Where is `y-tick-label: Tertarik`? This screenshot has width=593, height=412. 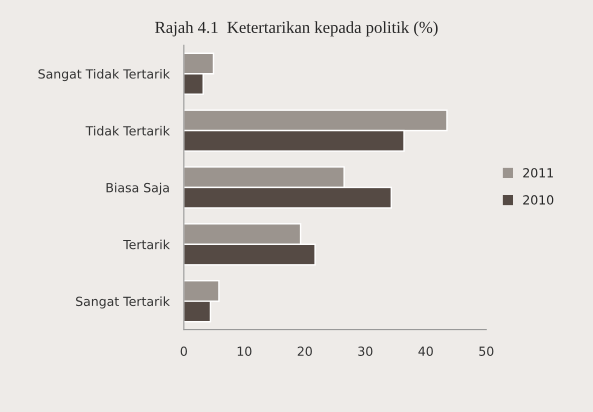
y-tick-label: Tertarik is located at coordinates (146, 245).